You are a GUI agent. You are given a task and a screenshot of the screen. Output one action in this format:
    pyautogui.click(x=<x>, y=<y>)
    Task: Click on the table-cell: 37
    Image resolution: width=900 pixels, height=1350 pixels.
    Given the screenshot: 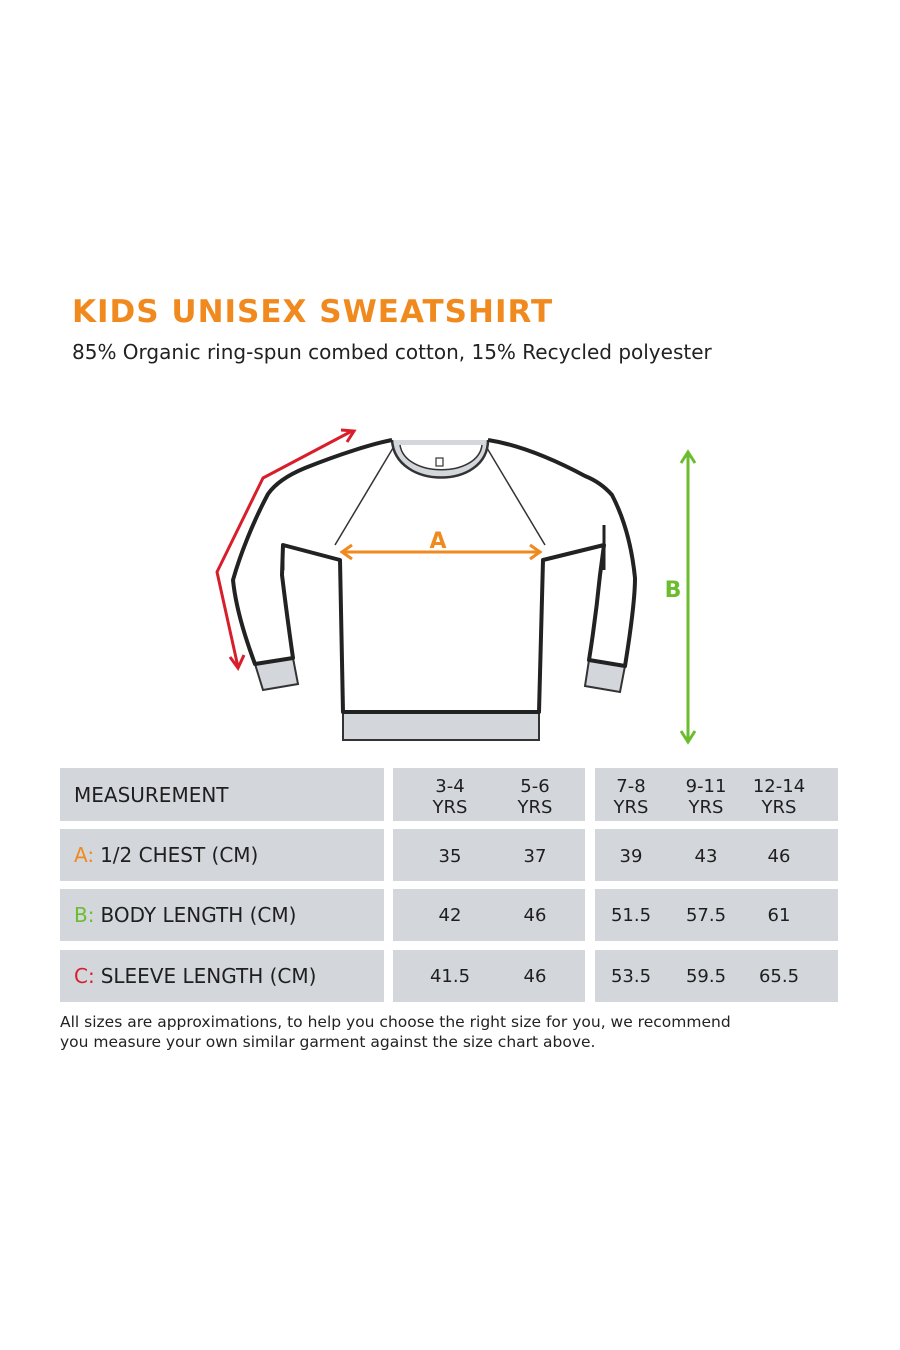 What is the action you would take?
    pyautogui.click(x=535, y=856)
    